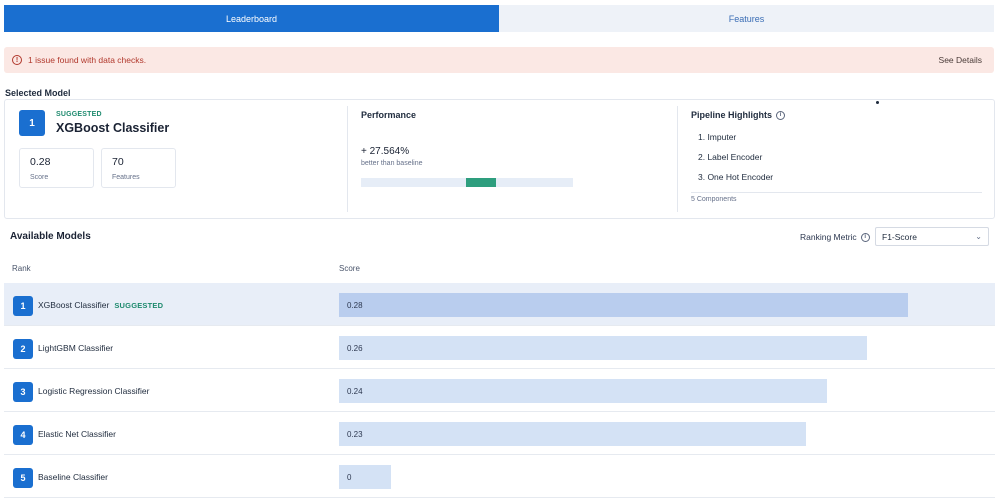  What do you see at coordinates (38, 93) in the screenshot?
I see `selected-model-heading: Selected Model` at bounding box center [38, 93].